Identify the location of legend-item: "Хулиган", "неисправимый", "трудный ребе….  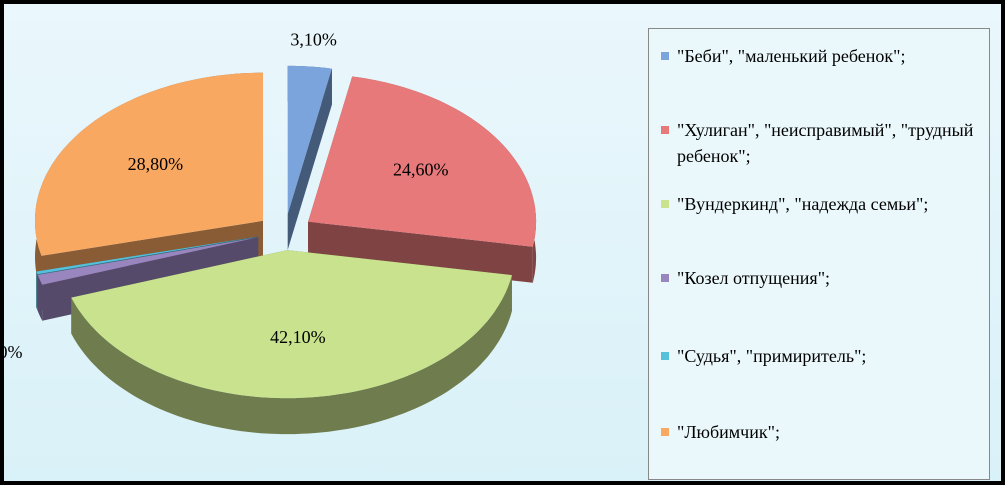
(820, 143).